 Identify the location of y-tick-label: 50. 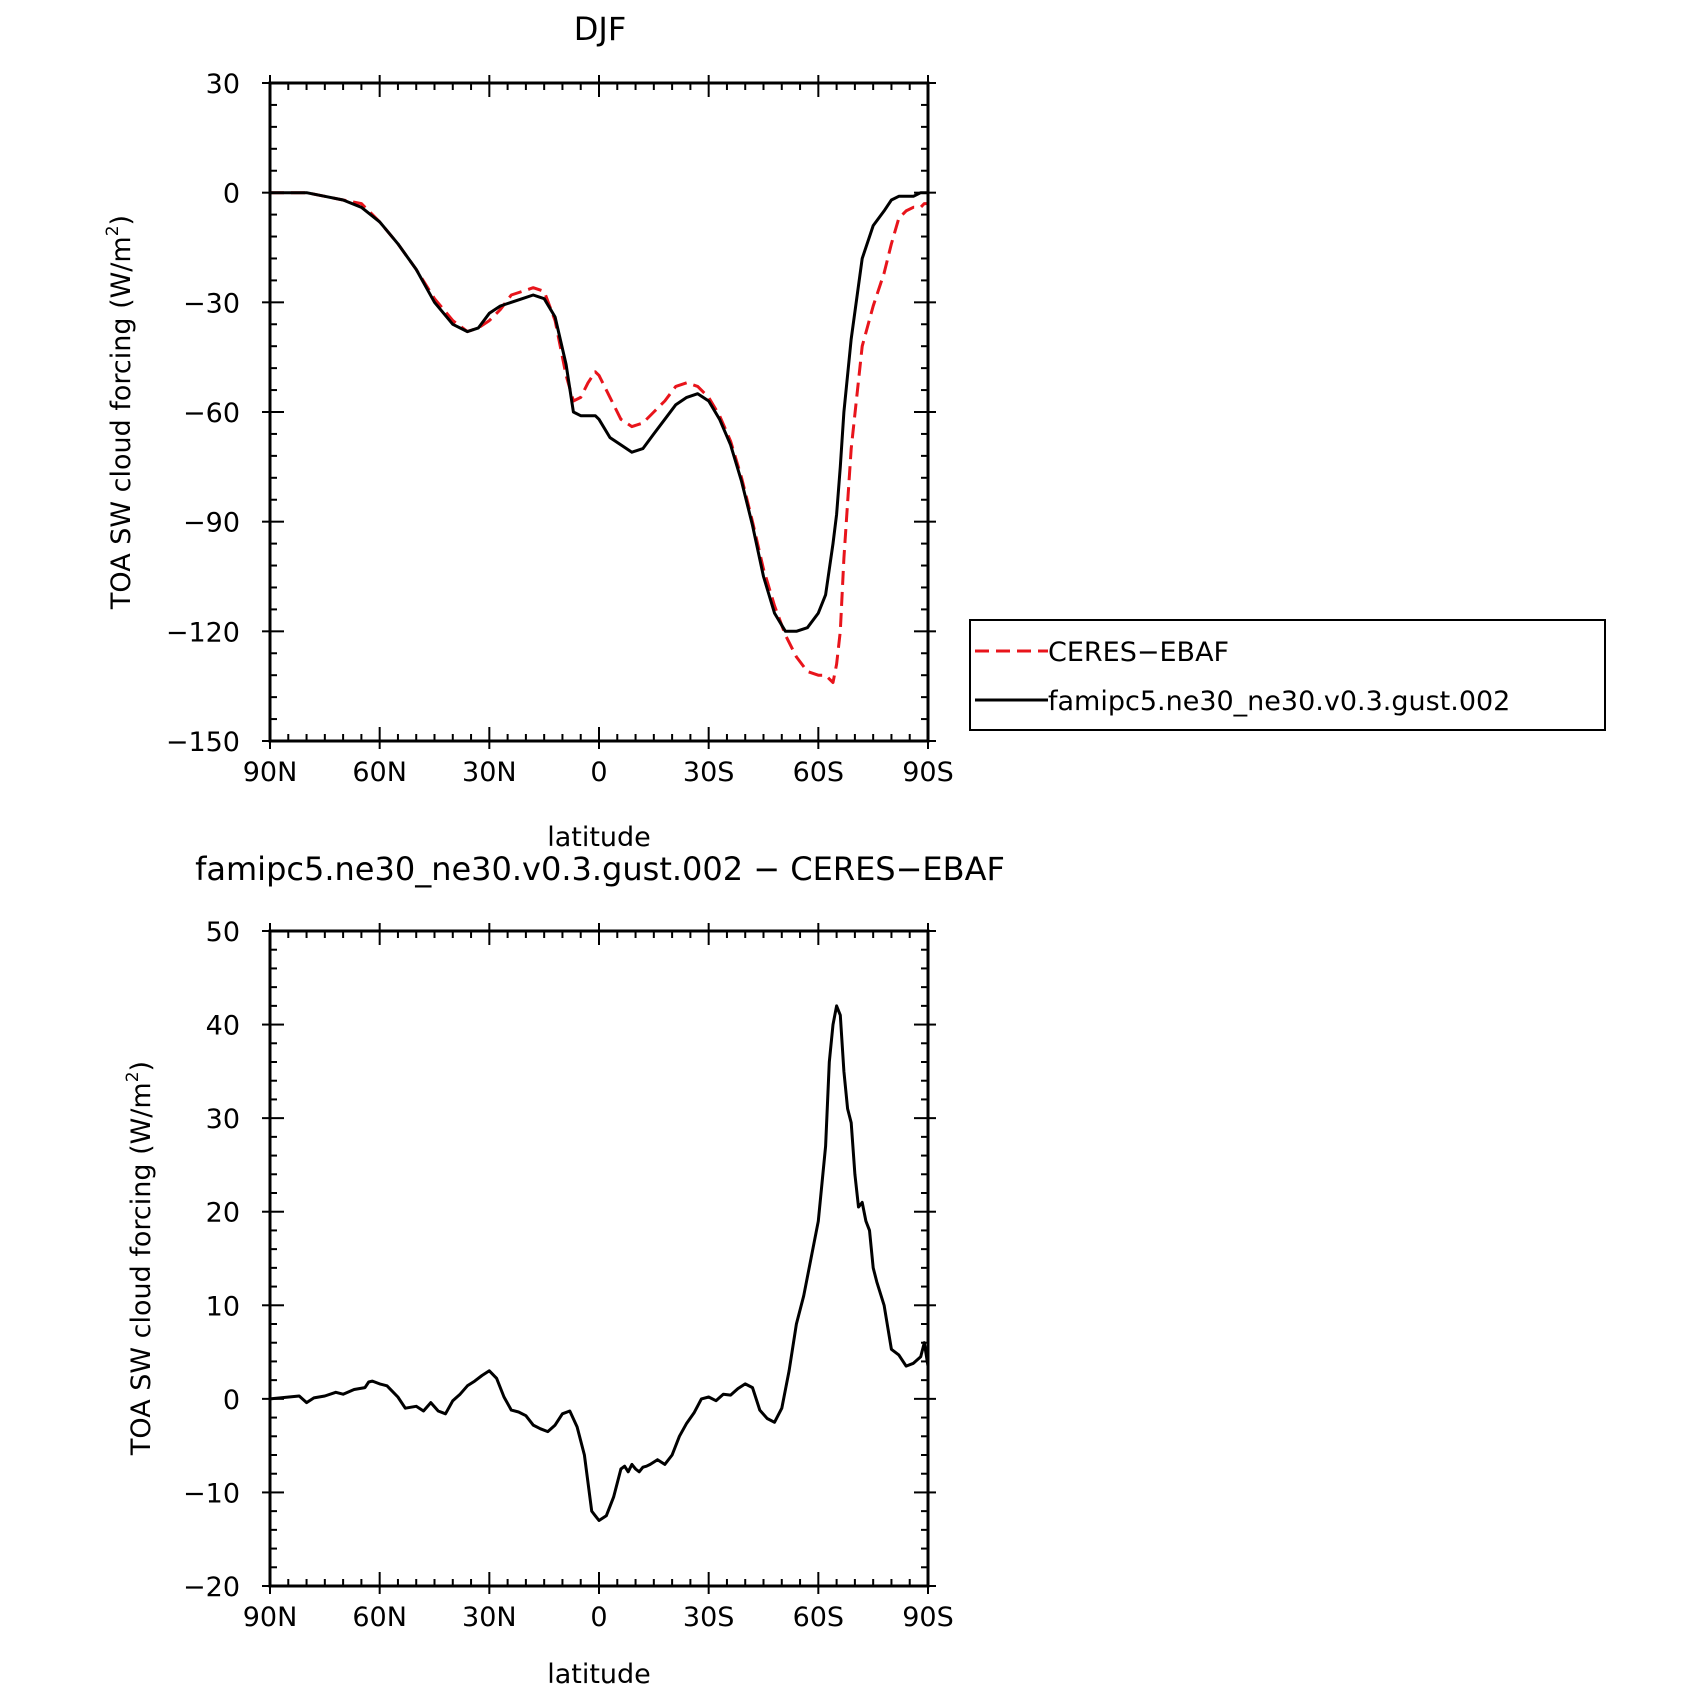
(223, 932).